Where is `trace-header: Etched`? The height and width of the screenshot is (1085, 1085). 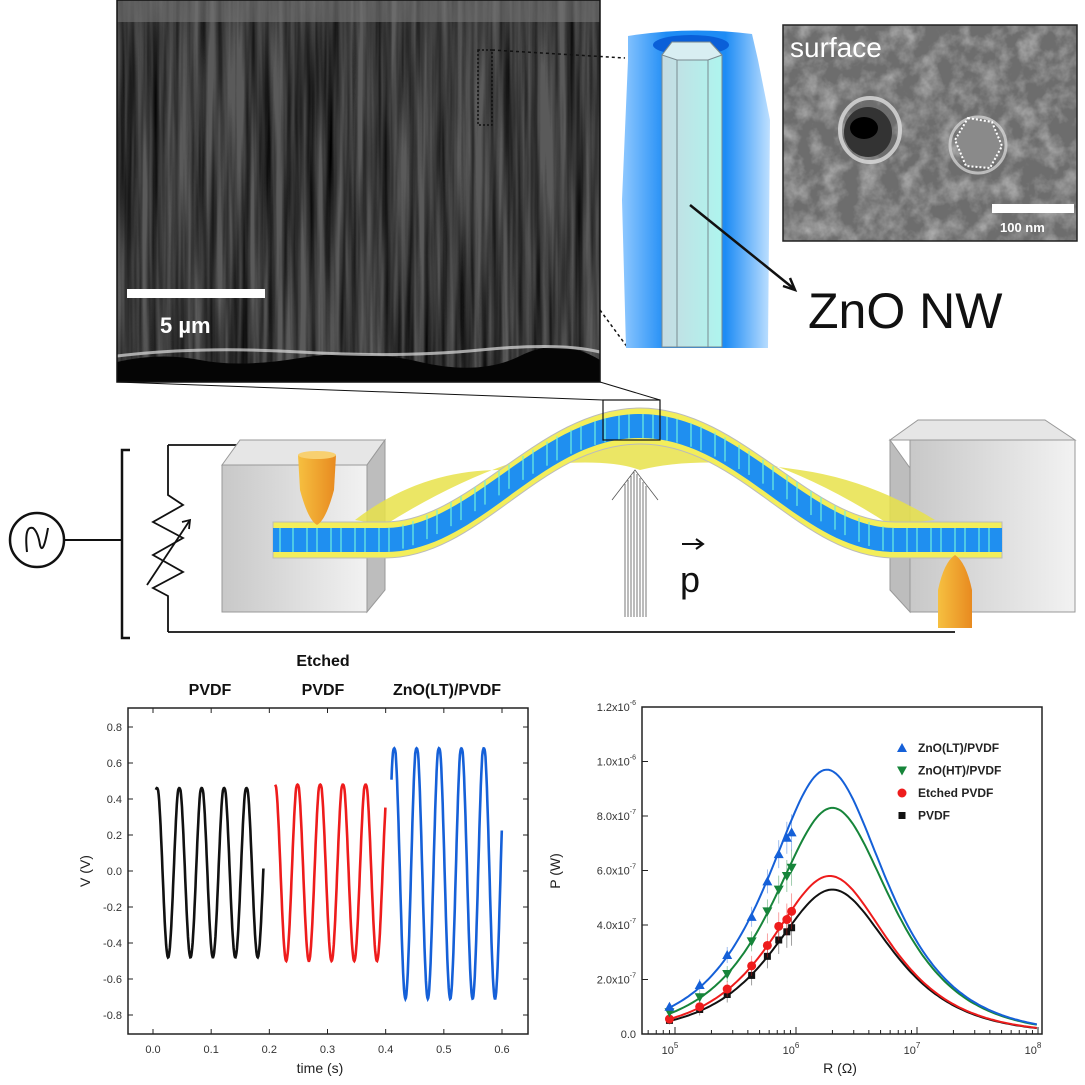
trace-header: Etched is located at coordinates (322, 661).